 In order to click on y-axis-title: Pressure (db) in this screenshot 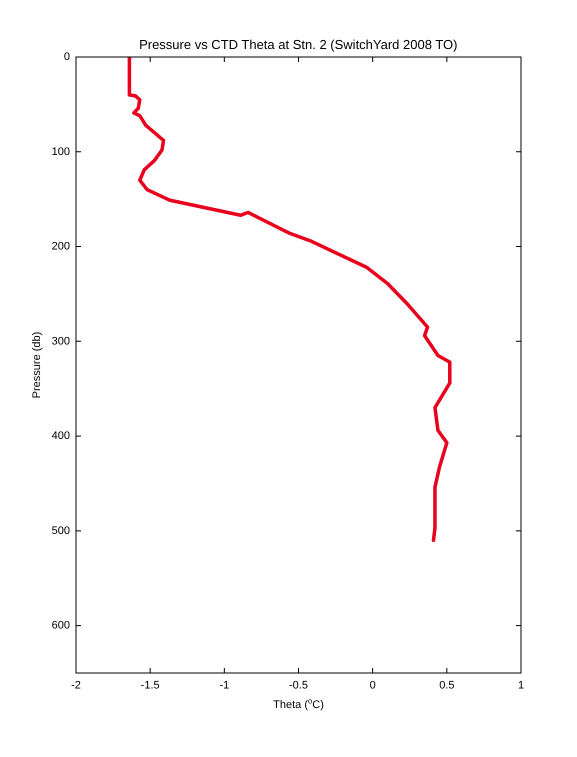, I will do `click(37, 365)`.